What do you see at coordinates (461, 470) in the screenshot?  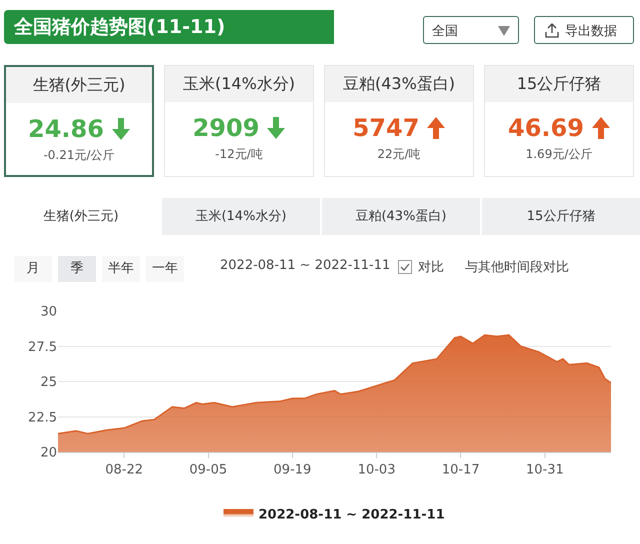 I see `x-tick-label: 10-17` at bounding box center [461, 470].